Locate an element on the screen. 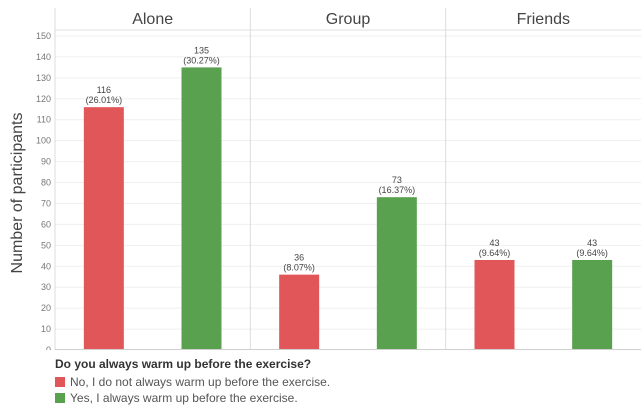  data-label-value: 135 is located at coordinates (201, 50).